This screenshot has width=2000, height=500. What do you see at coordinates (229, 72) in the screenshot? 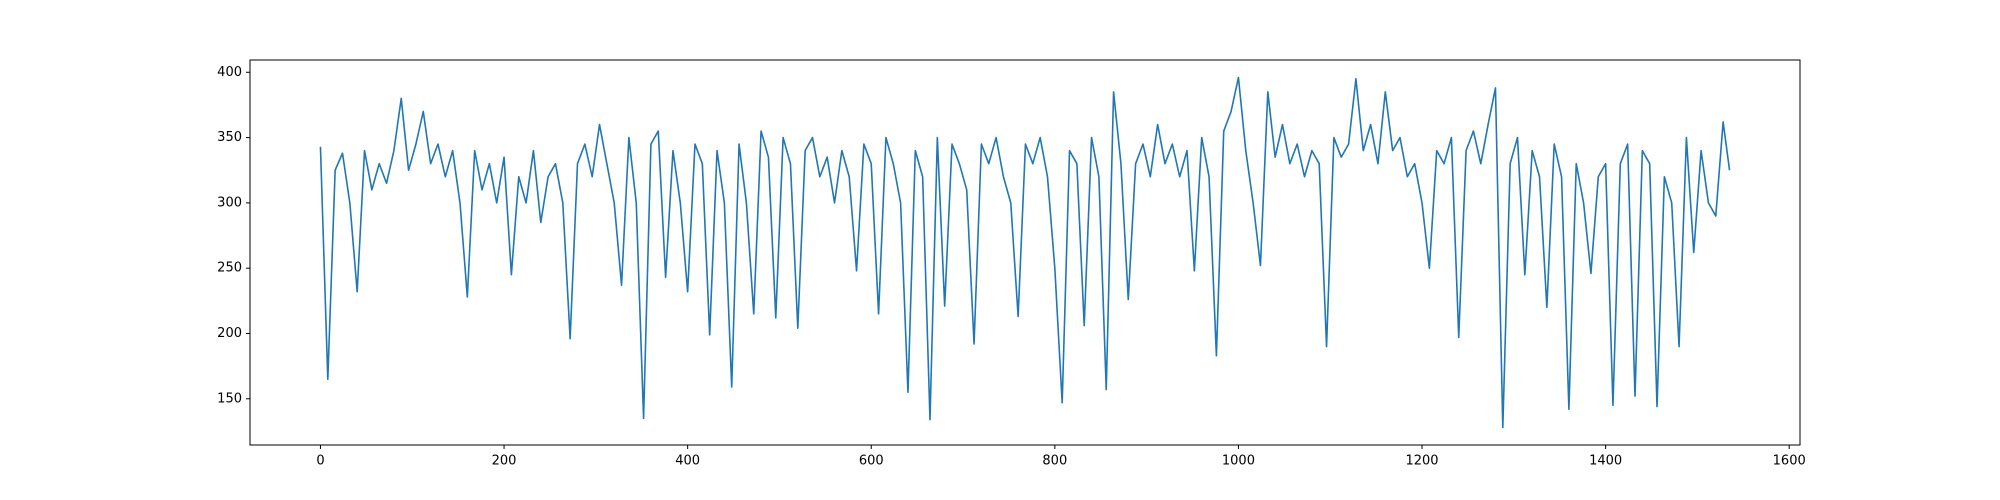
I see `y-tick-label: 400` at bounding box center [229, 72].